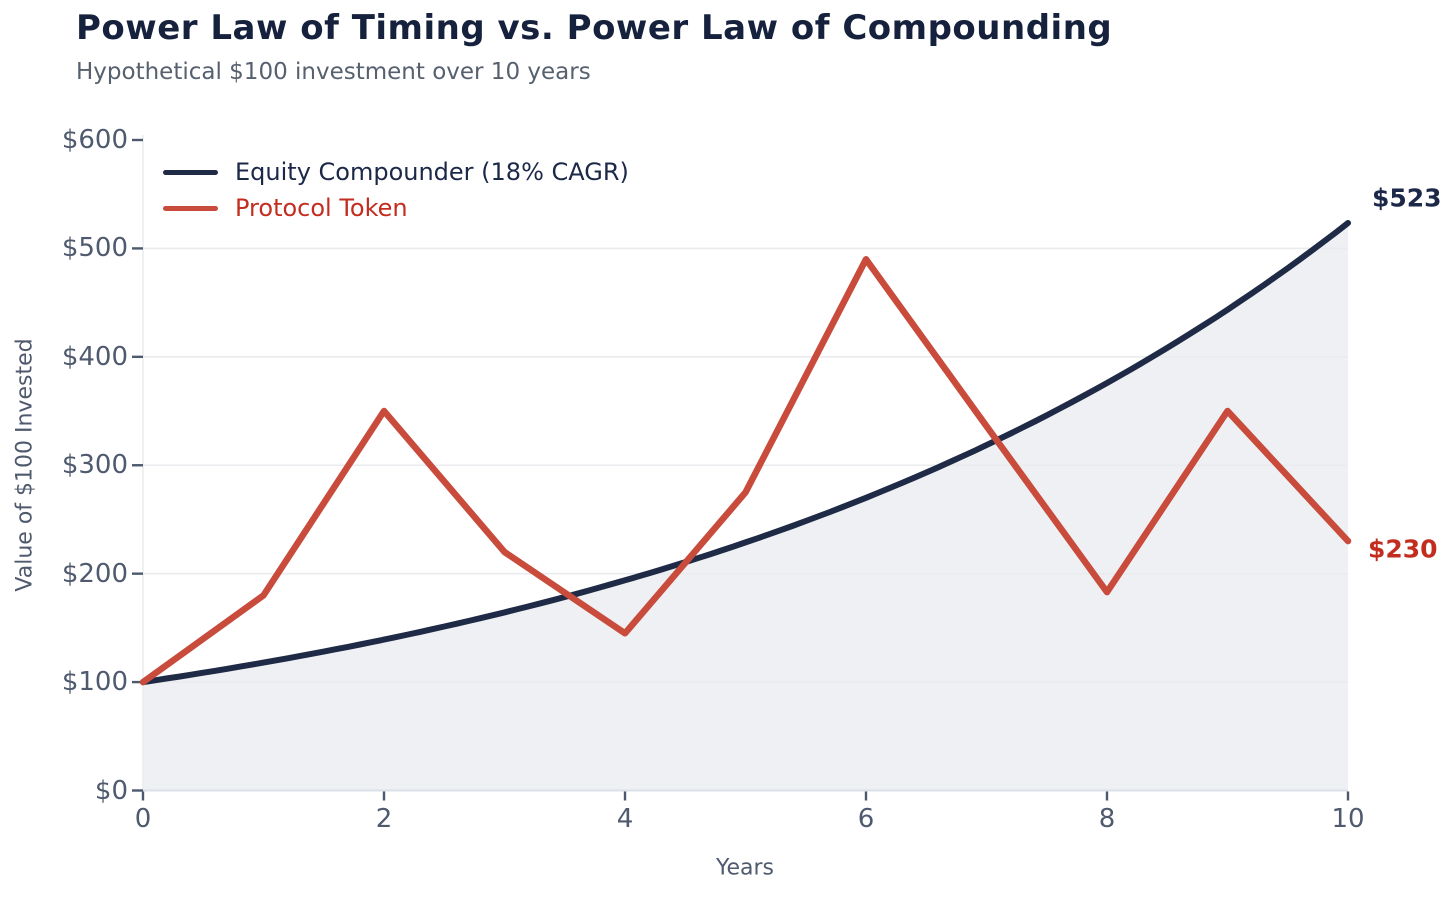 The height and width of the screenshot is (899, 1456). What do you see at coordinates (190, 208) in the screenshot?
I see `token-line-swatch-icon` at bounding box center [190, 208].